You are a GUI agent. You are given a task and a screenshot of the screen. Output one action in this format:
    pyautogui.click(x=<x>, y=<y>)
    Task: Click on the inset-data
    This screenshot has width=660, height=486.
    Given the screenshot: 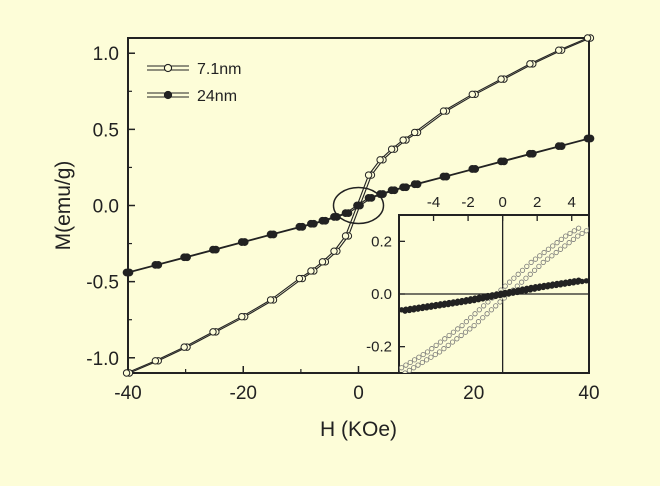 What is the action you would take?
    pyautogui.click(x=494, y=299)
    